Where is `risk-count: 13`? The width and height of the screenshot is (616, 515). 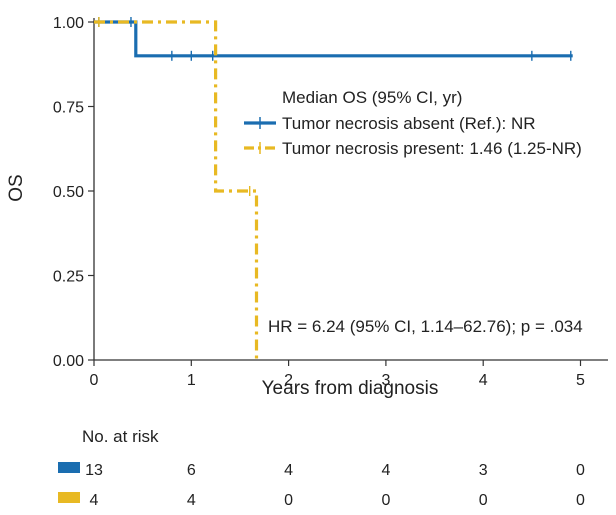
risk-count: 13 is located at coordinates (94, 470).